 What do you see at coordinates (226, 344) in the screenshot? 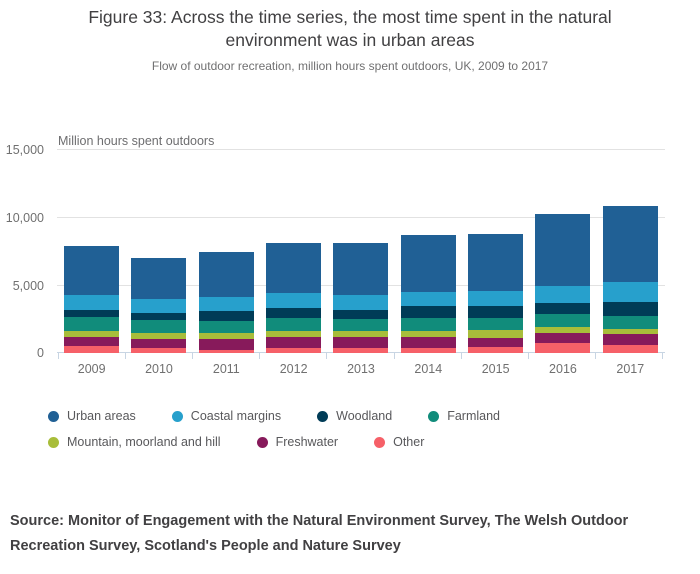
I see `bar-segment-freshwater-2011` at bounding box center [226, 344].